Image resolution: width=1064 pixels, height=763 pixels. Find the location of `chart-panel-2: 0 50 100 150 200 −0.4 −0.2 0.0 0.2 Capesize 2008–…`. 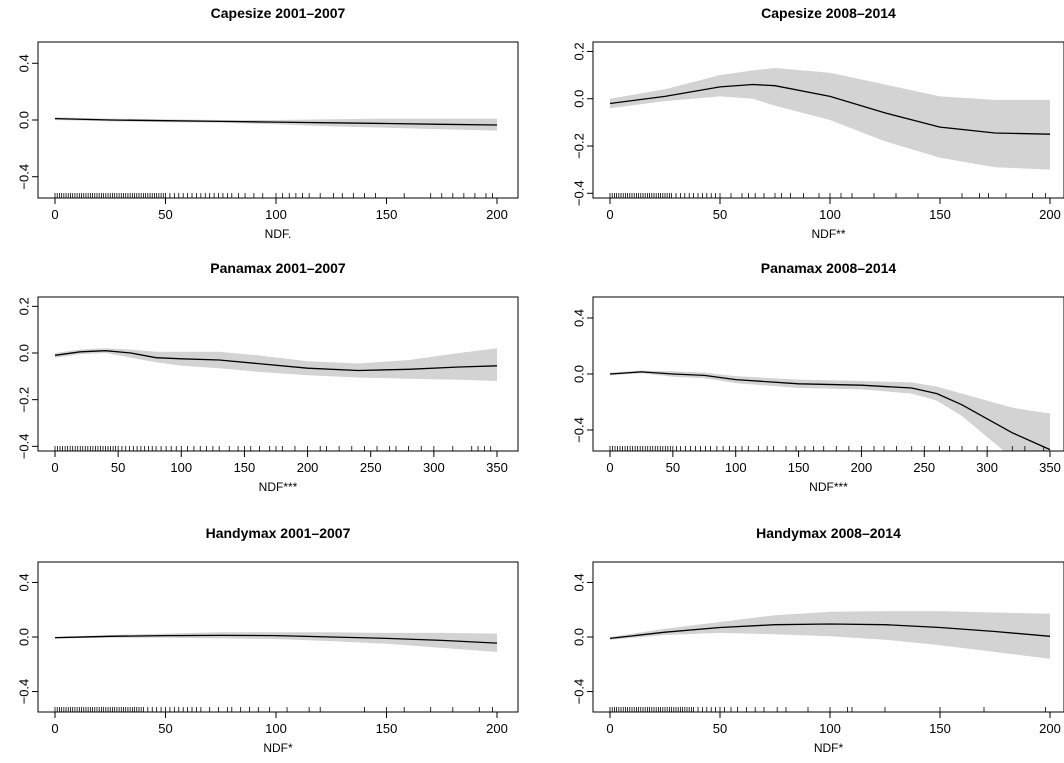

chart-panel-2: 0 50 100 150 200 −0.4 −0.2 0.0 0.2 Capesize 2008–… is located at coordinates (818, 123).